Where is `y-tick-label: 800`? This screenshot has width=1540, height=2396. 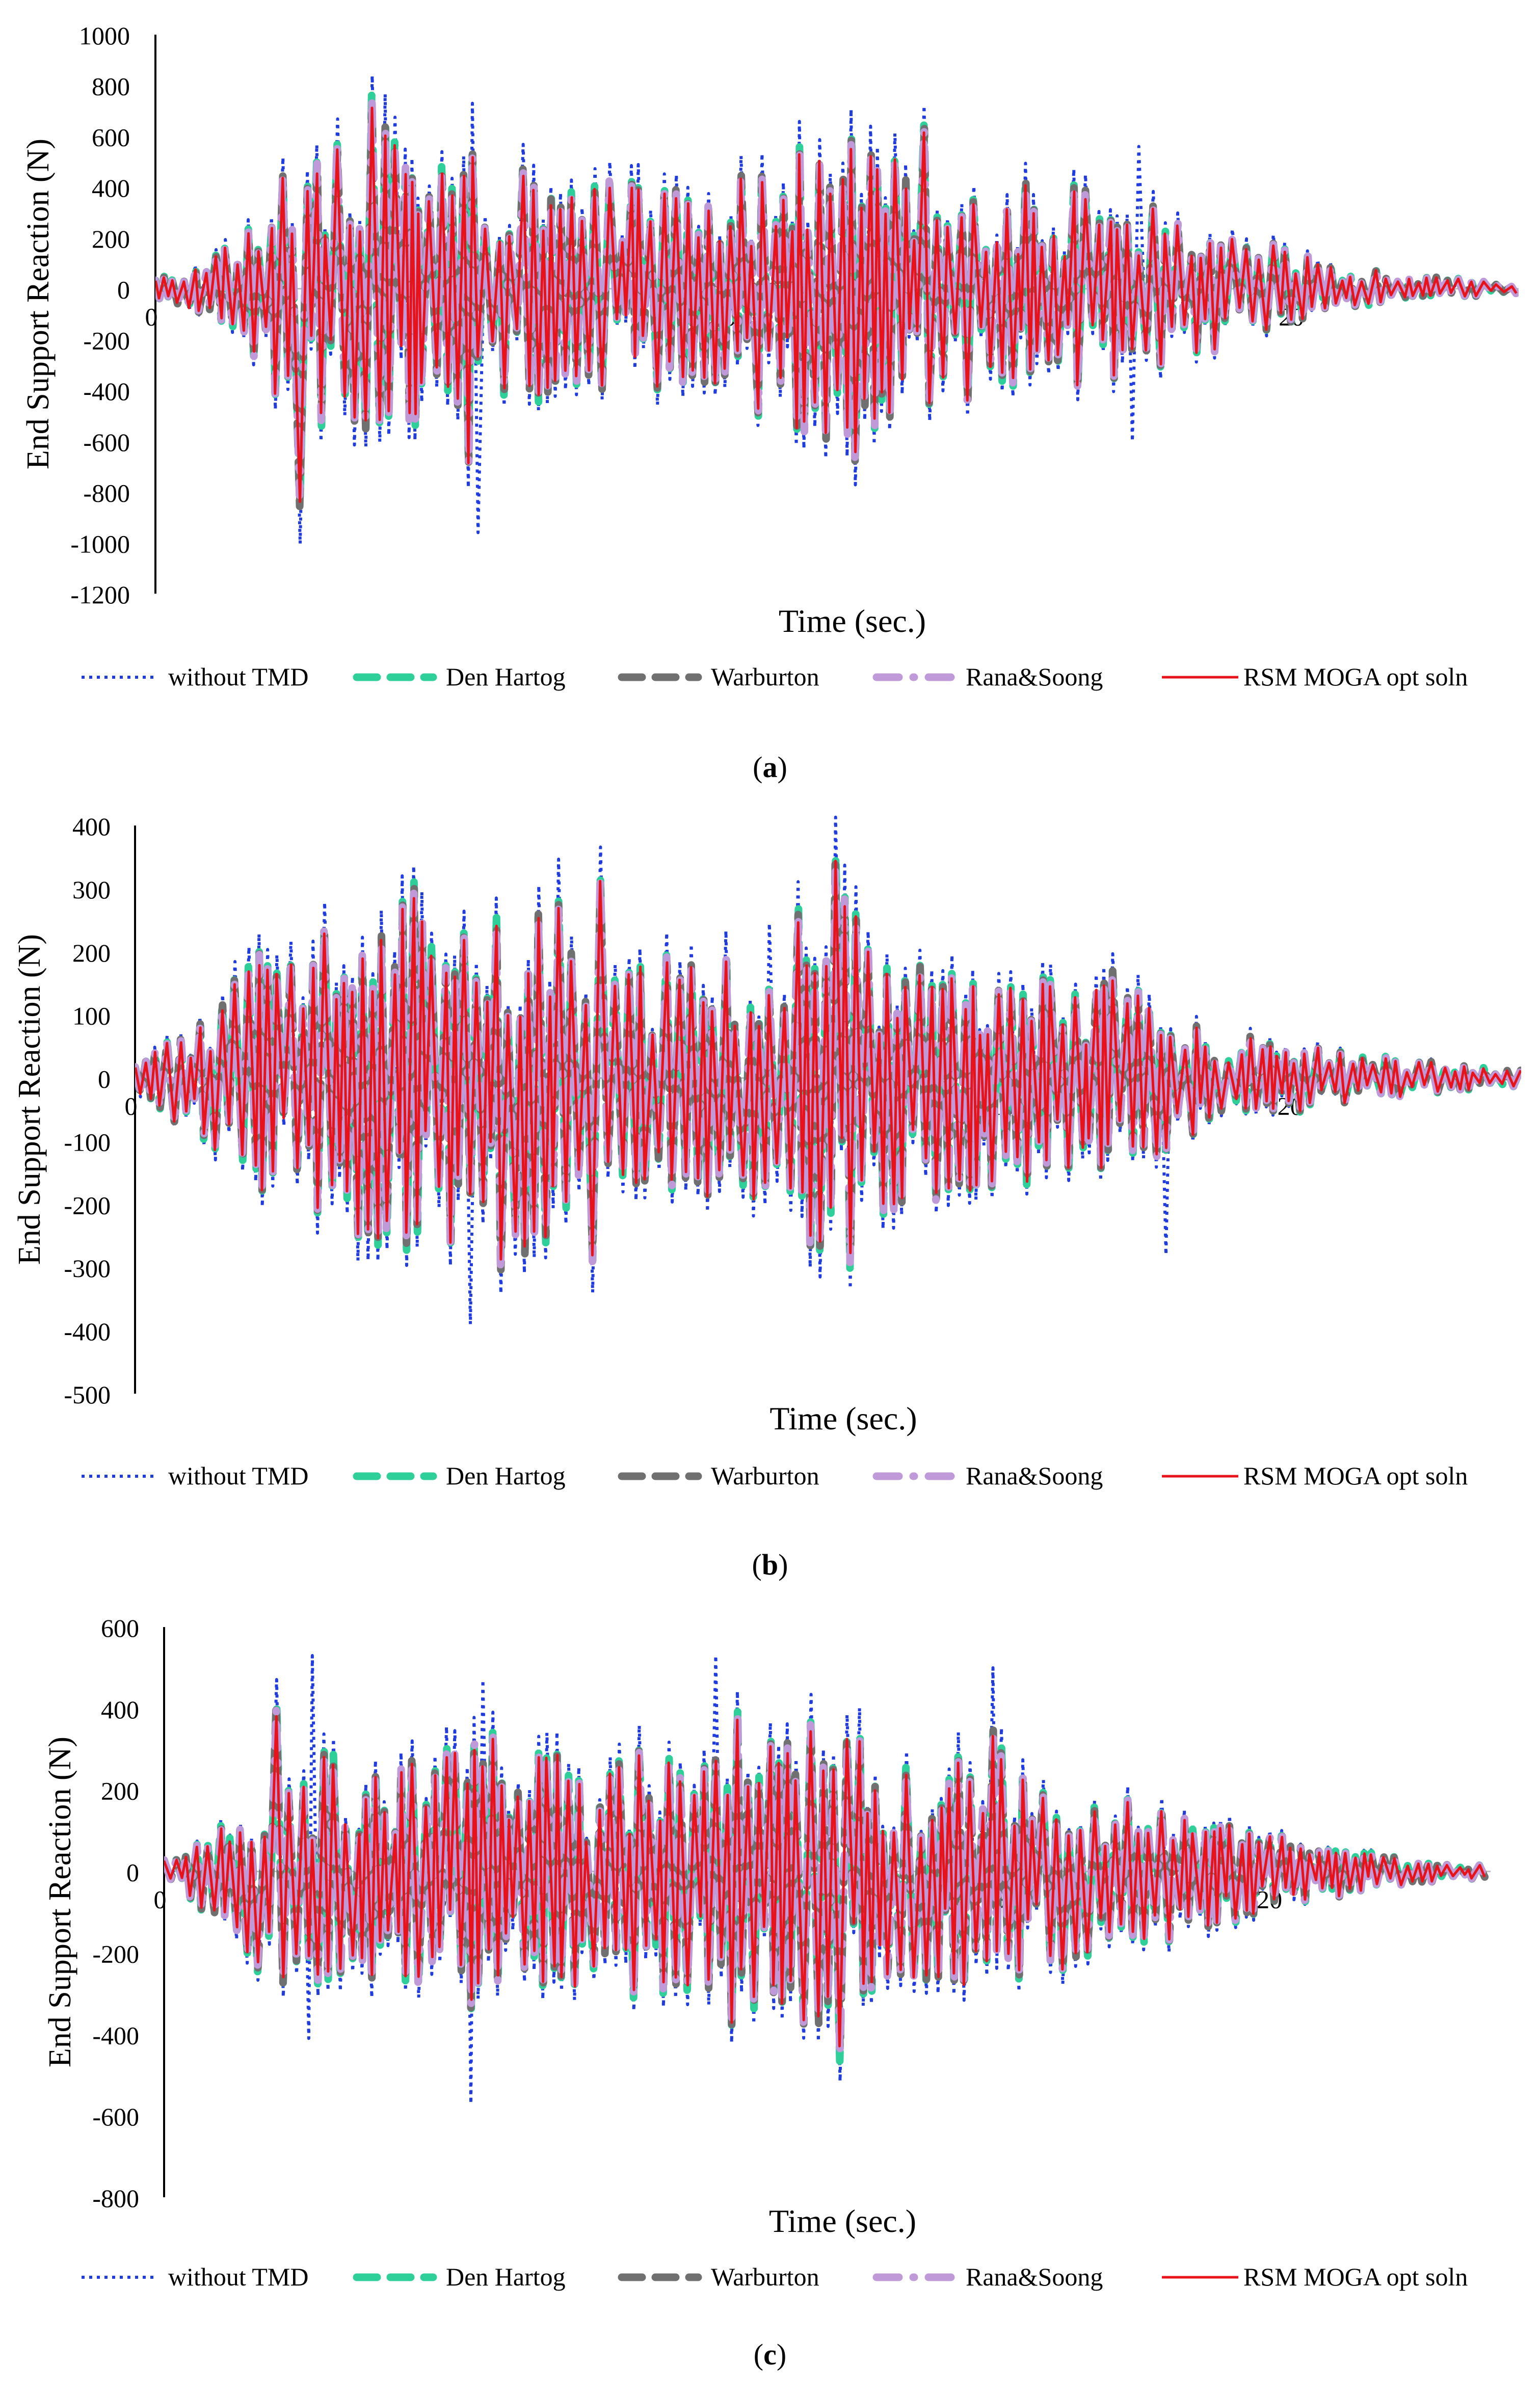 y-tick-label: 800 is located at coordinates (111, 87).